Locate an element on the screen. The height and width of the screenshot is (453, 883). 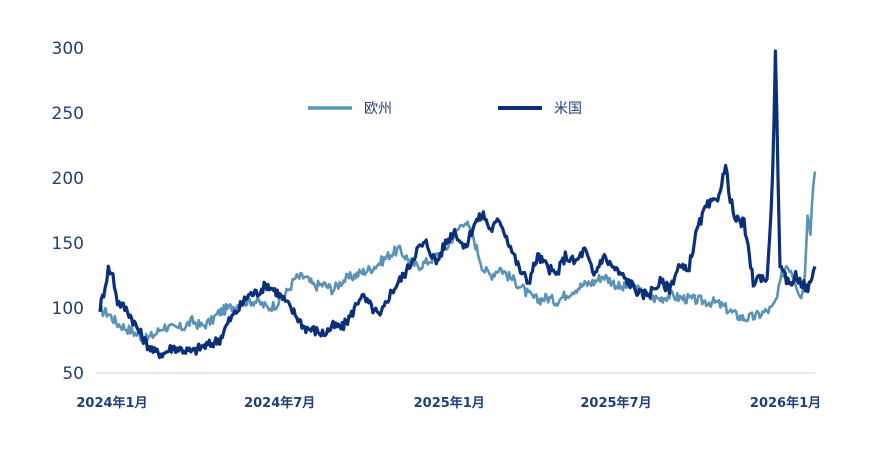
x-tick-label: 2024年7月 is located at coordinates (279, 403).